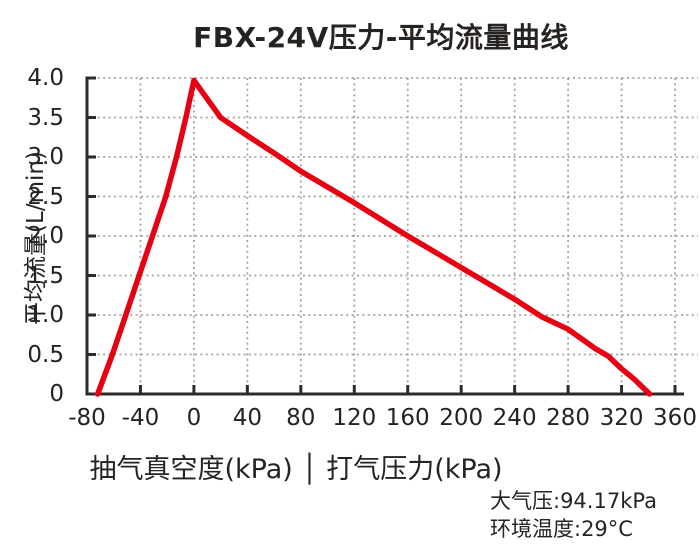  What do you see at coordinates (87, 418) in the screenshot?
I see `x-tick-label: -80` at bounding box center [87, 418].